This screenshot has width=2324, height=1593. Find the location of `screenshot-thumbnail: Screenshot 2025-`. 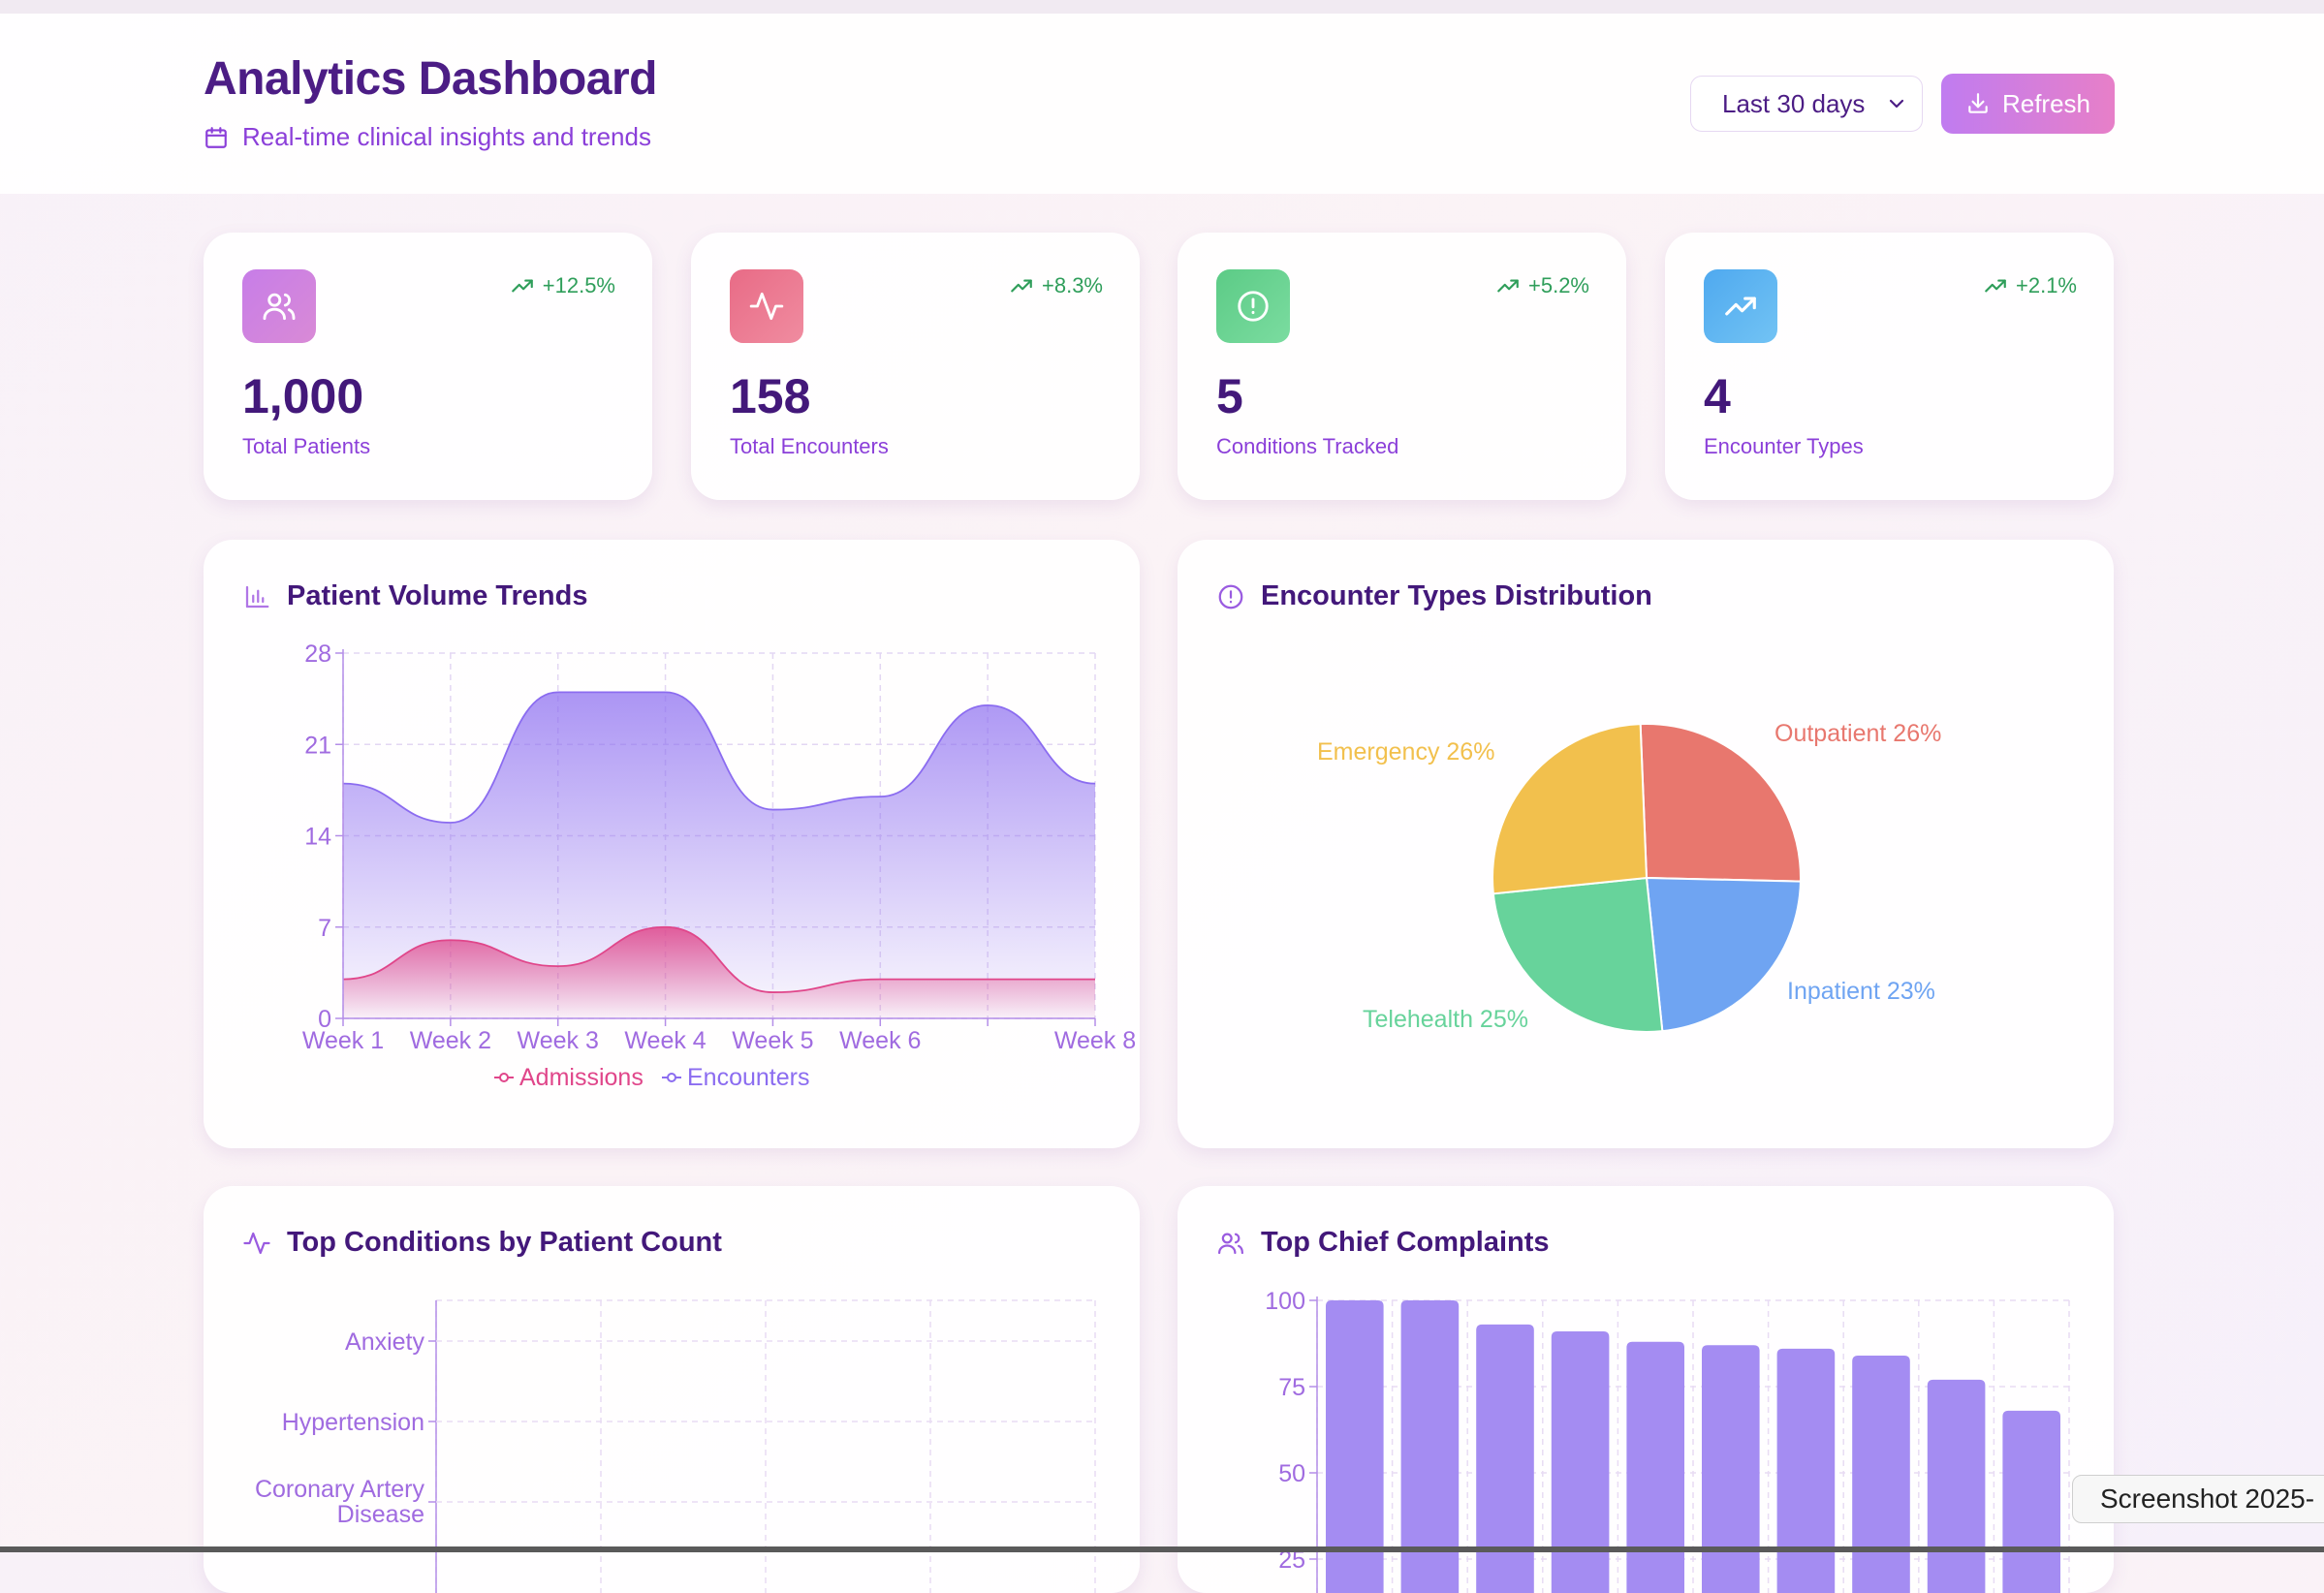

screenshot-thumbnail: Screenshot 2025- is located at coordinates (2198, 1499).